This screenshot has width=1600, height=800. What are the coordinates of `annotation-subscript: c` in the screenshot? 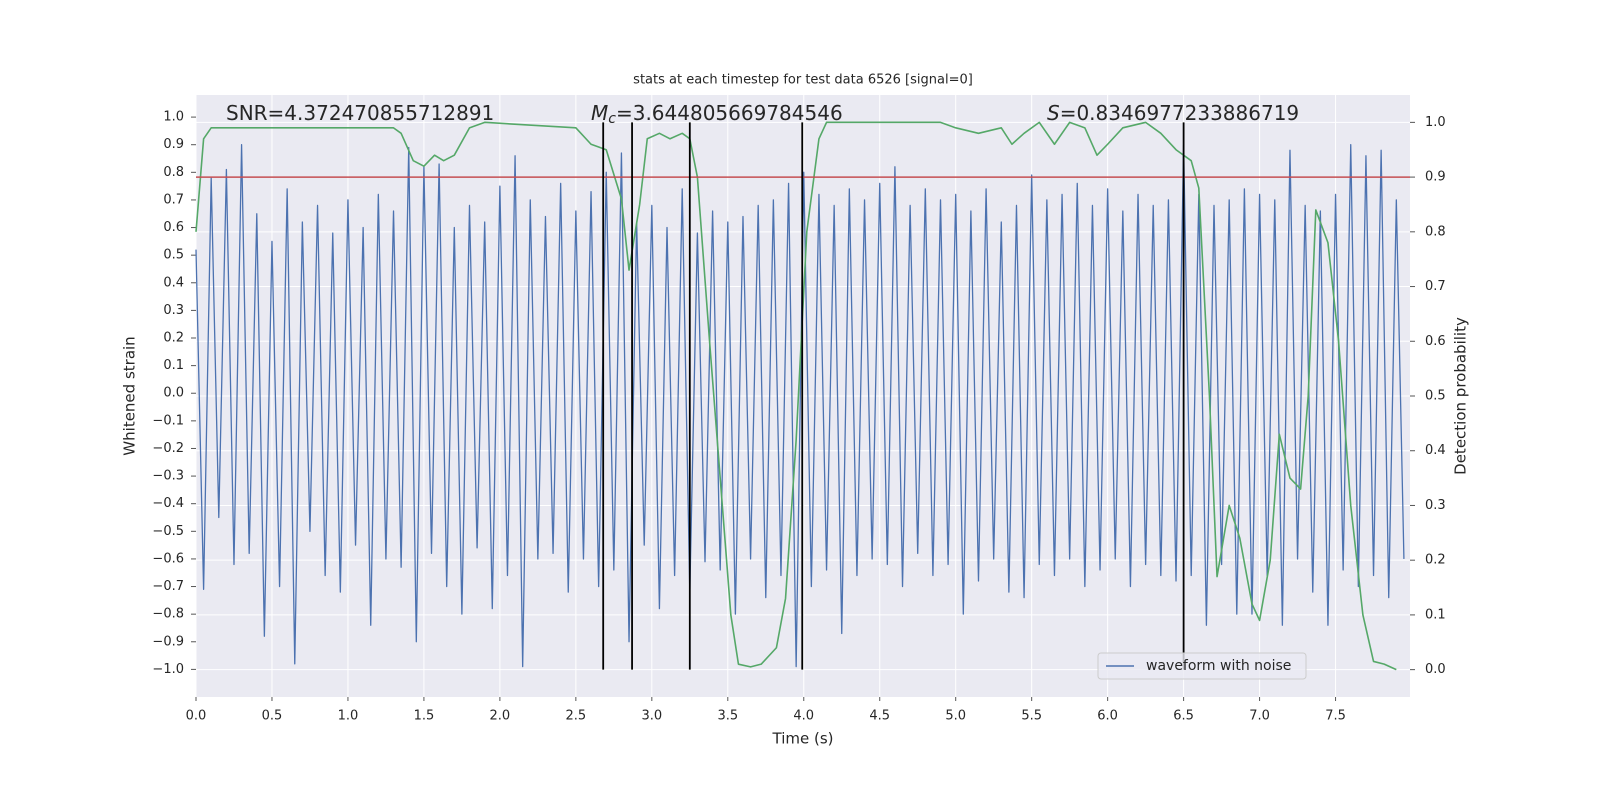 It's located at (612, 119).